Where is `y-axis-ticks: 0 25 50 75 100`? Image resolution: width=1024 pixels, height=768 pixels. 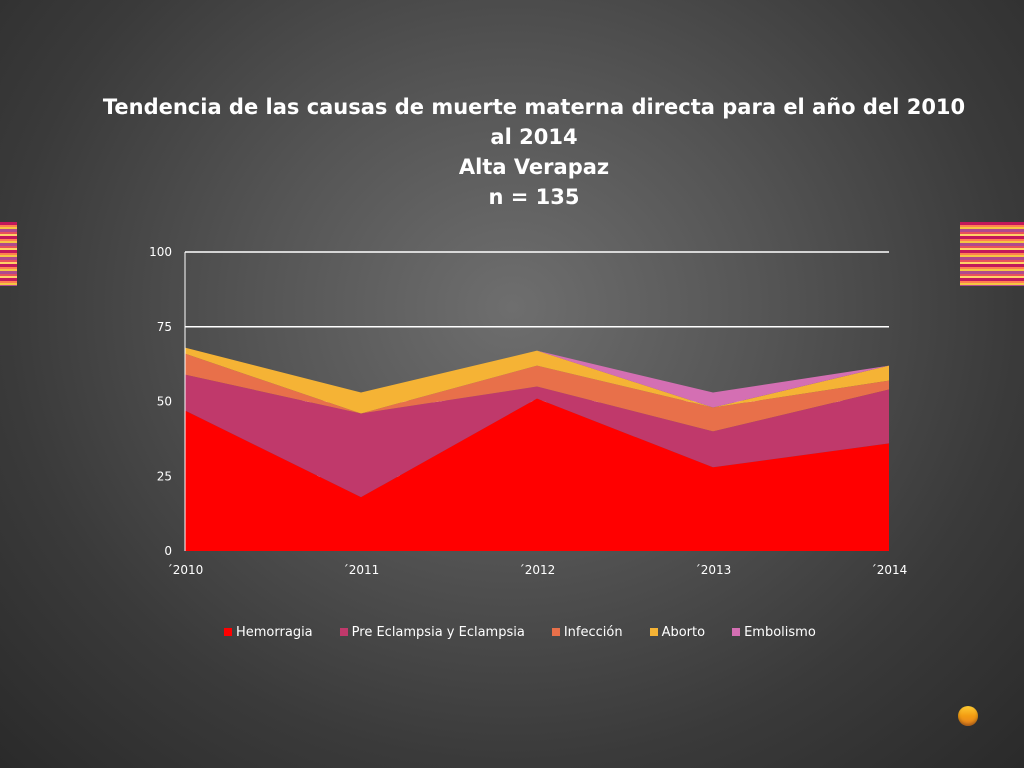 y-axis-ticks: 0 25 50 75 100 is located at coordinates (160, 401).